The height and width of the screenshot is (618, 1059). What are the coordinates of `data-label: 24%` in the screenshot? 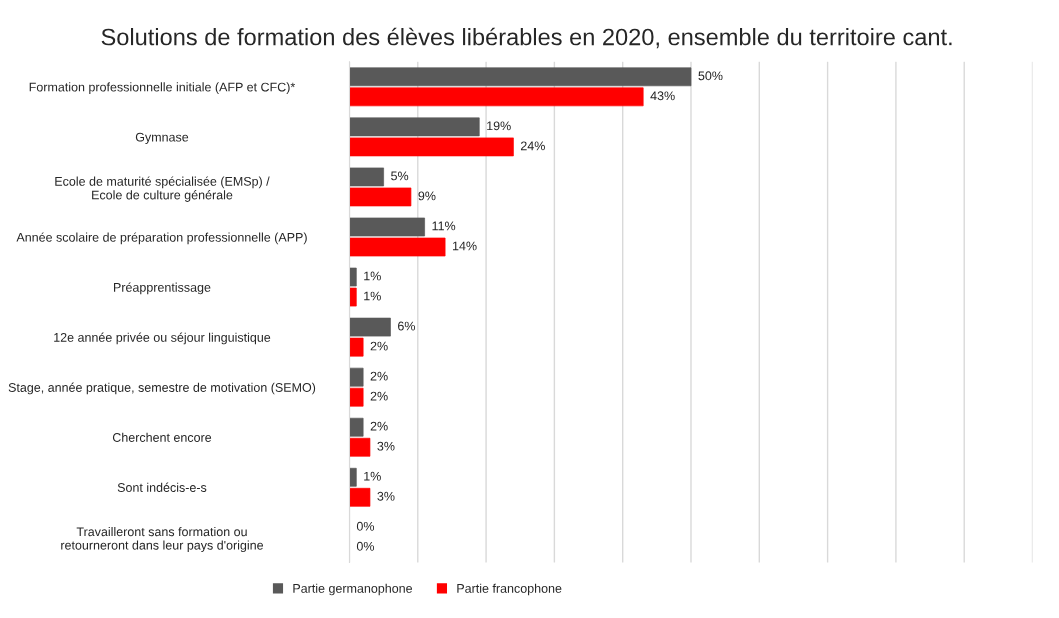 It's located at (532, 146).